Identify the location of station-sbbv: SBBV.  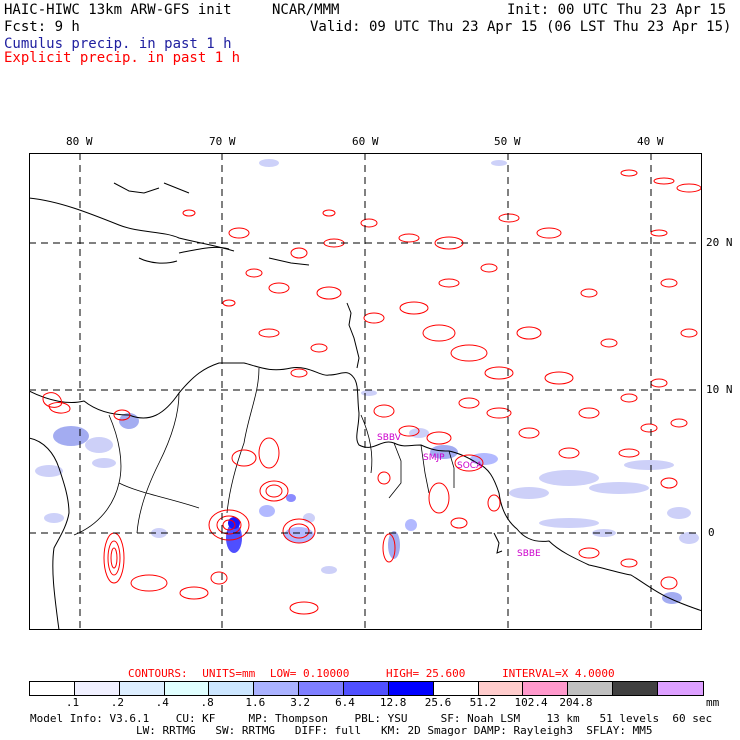
(389, 438).